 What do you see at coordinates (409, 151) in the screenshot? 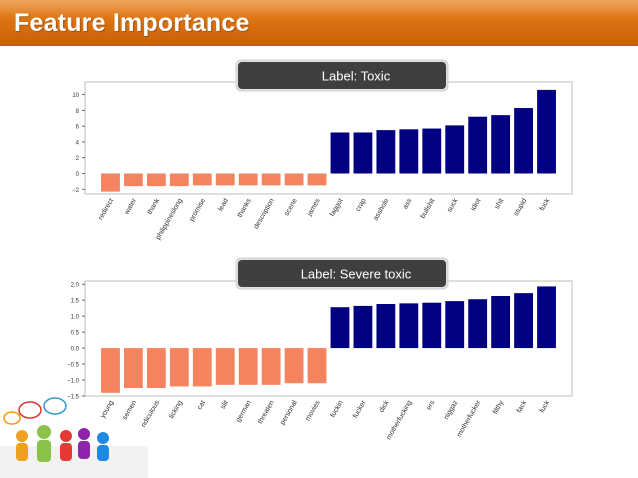
I see `bar-ass` at bounding box center [409, 151].